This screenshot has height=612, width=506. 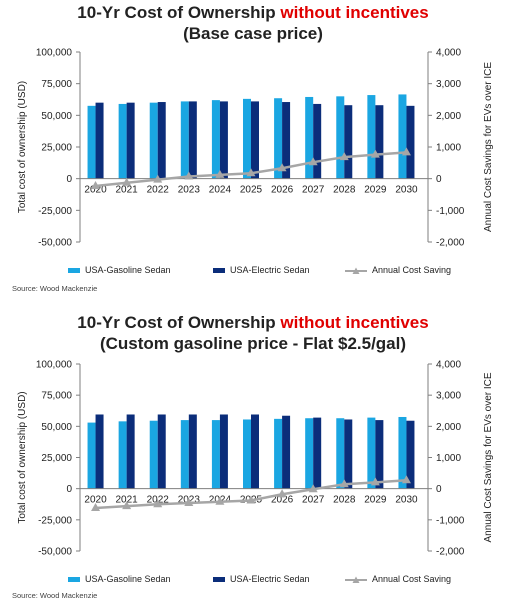 What do you see at coordinates (253, 343) in the screenshot?
I see `chart-subtitle: (Custom gasoline price - Flat $2.5/gal)` at bounding box center [253, 343].